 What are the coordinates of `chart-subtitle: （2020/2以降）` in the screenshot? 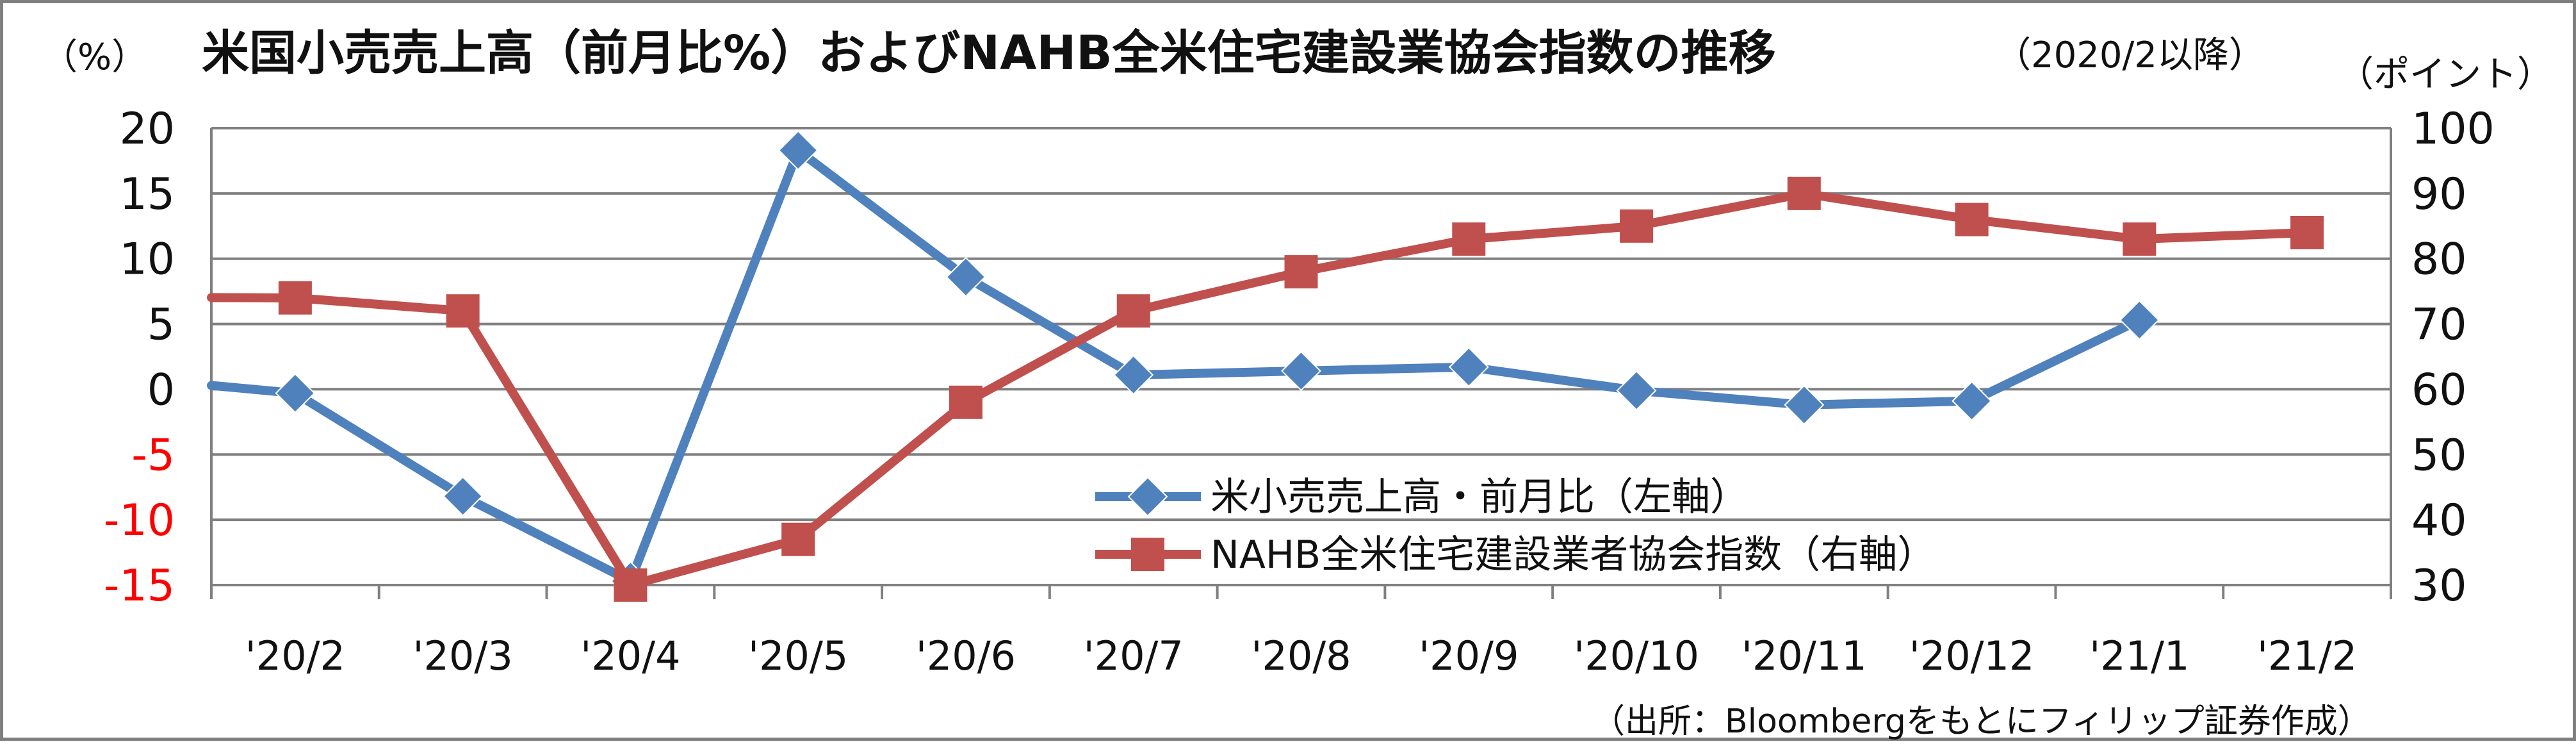 It's located at (2130, 55).